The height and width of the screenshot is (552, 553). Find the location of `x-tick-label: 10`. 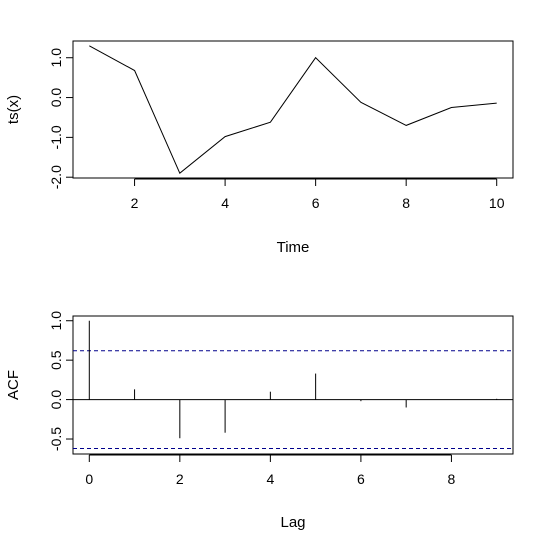

x-tick-label: 10 is located at coordinates (497, 203).